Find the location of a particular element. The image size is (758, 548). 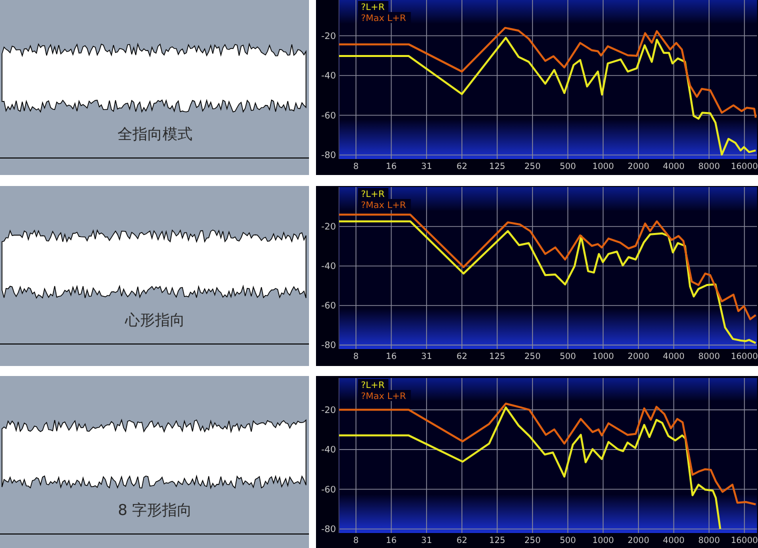

text: 8 字形指向 is located at coordinates (155, 510).